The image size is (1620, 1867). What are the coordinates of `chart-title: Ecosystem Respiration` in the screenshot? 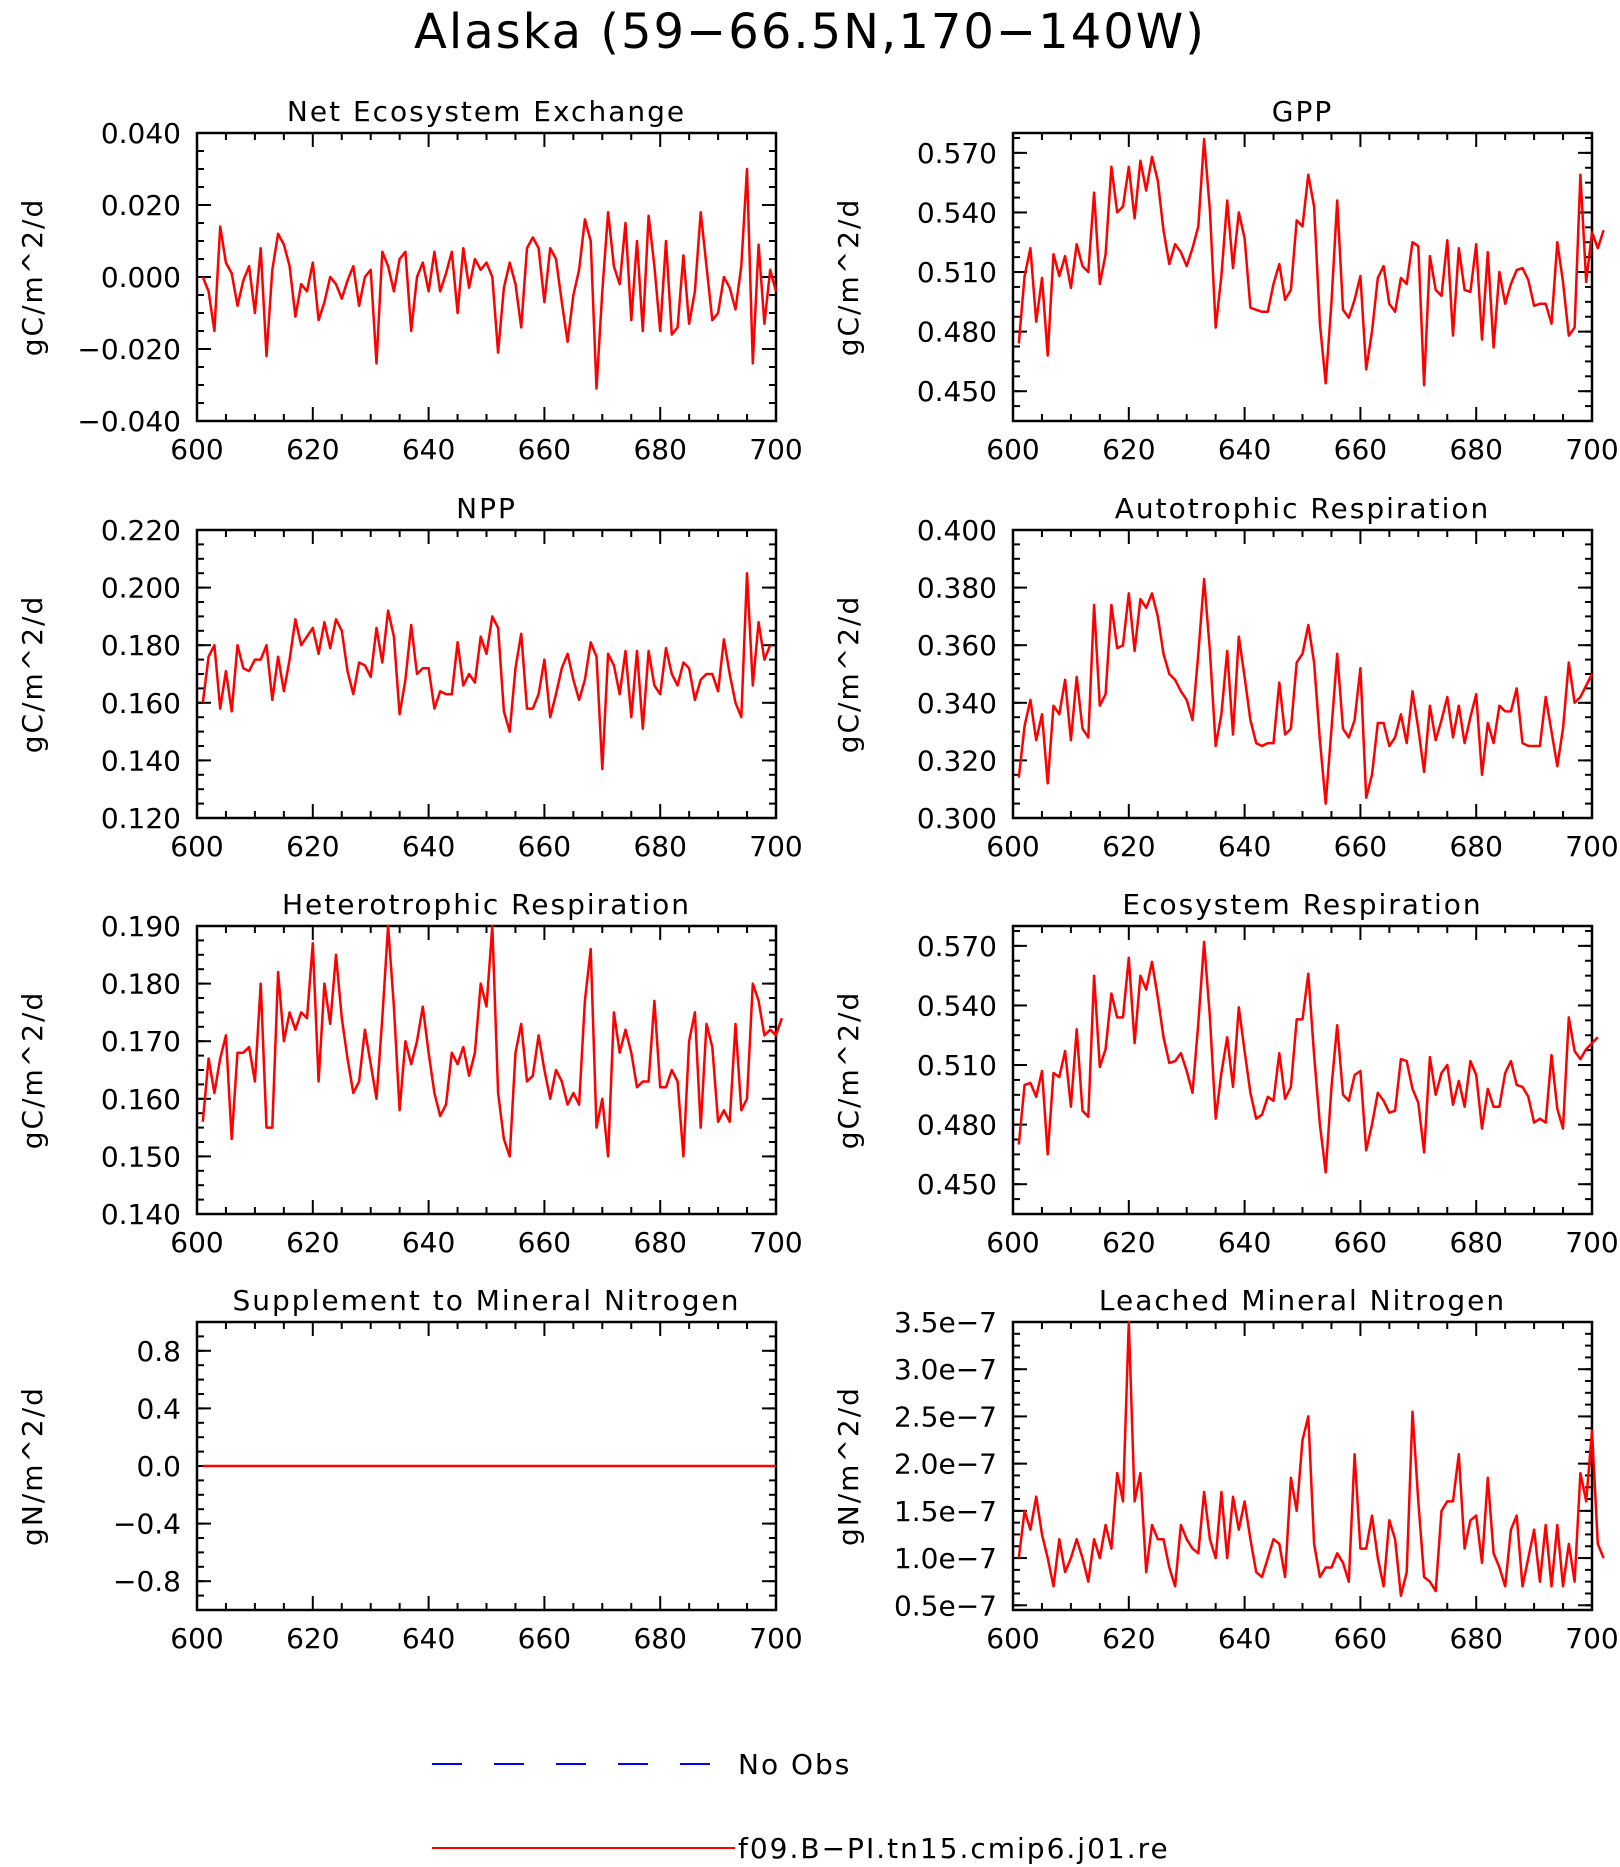 It's located at (1302, 904).